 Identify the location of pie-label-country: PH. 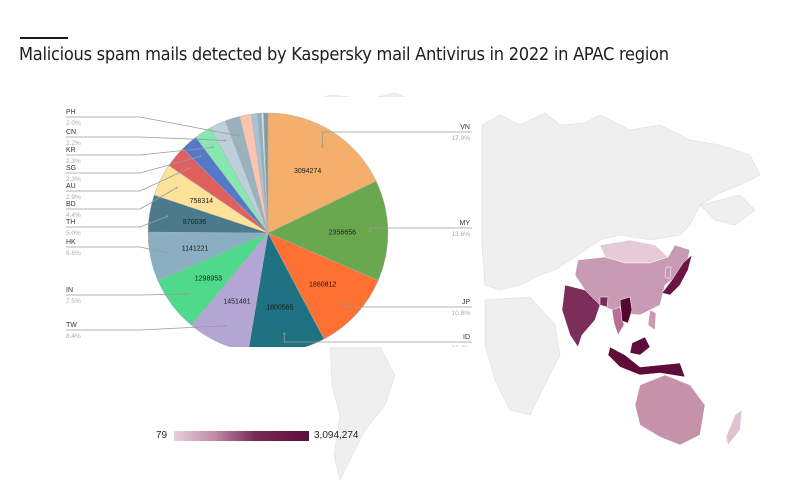
(71, 112).